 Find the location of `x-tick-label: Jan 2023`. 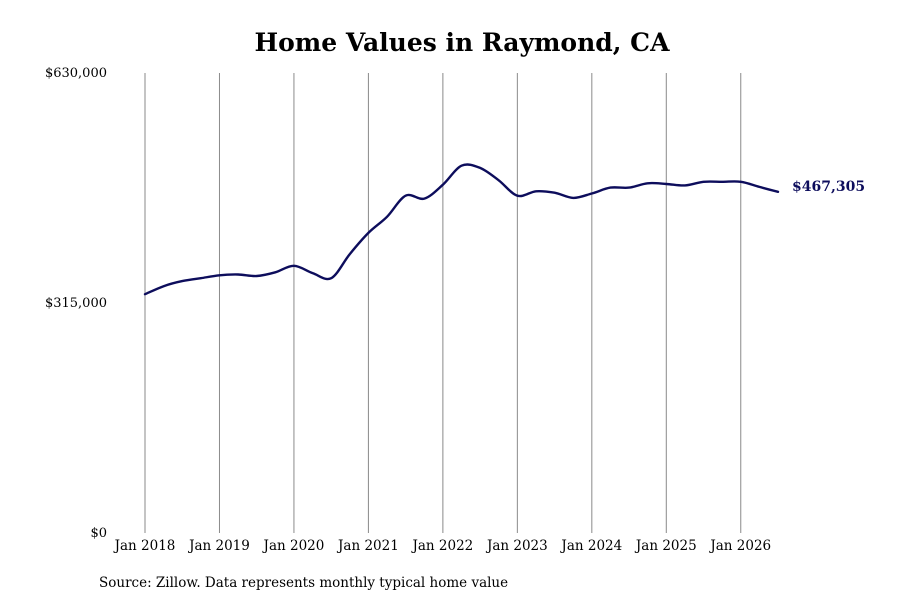

x-tick-label: Jan 2023 is located at coordinates (516, 546).